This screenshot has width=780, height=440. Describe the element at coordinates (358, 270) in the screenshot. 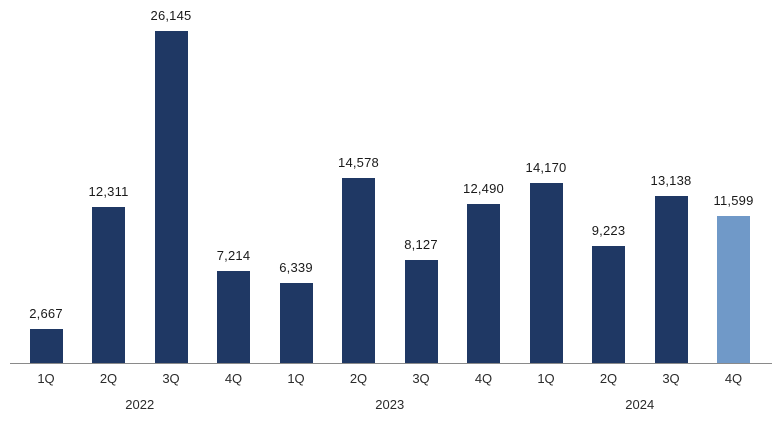

I see `bar-2q-2023` at that location.